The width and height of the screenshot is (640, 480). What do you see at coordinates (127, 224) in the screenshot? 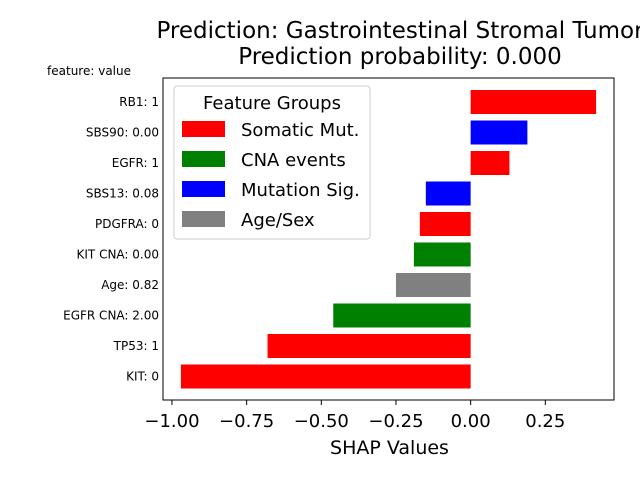
I see `y-tick-label: PDGFRA: 0` at bounding box center [127, 224].